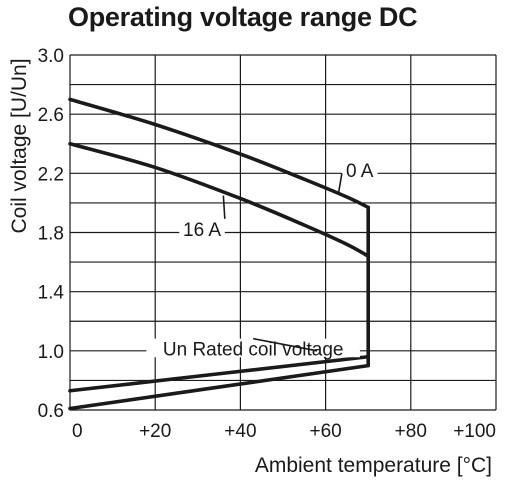 Image resolution: width=505 pixels, height=487 pixels. What do you see at coordinates (19, 145) in the screenshot?
I see `y-axis-label: Coil voltage [U/Un]` at bounding box center [19, 145].